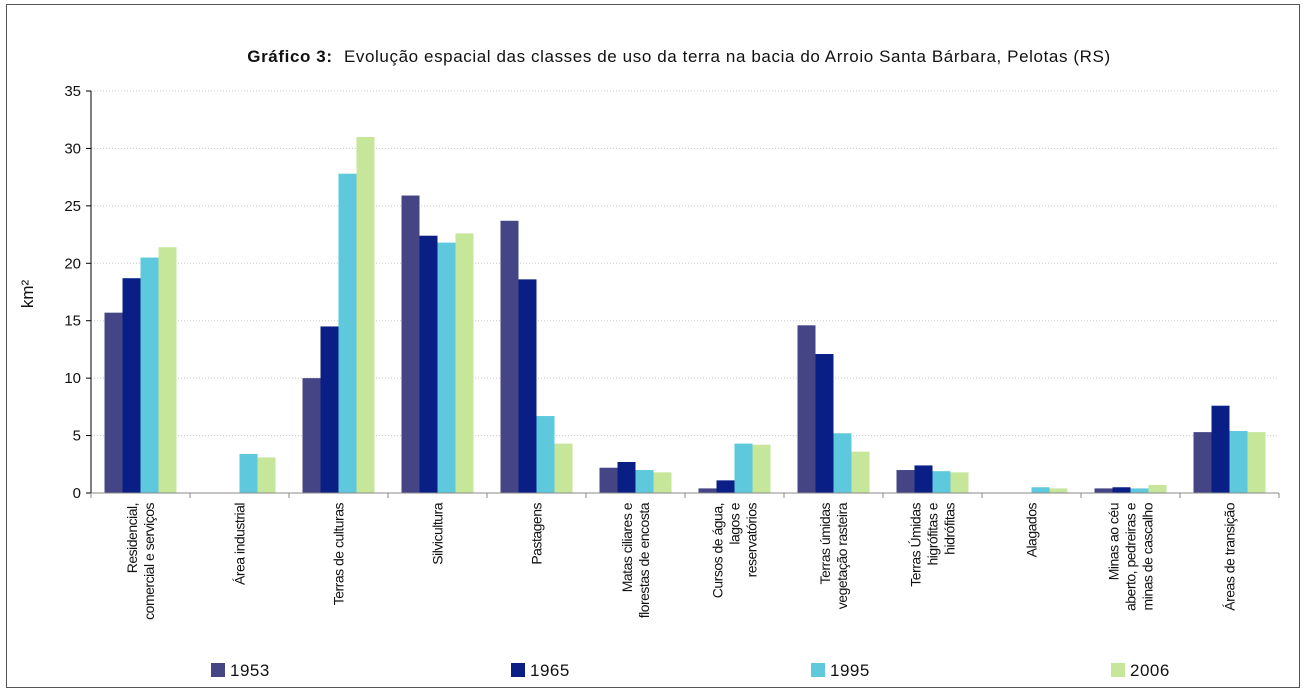 This screenshot has height=694, width=1309. What do you see at coordinates (850, 670) in the screenshot?
I see `legend-label: 1995` at bounding box center [850, 670].